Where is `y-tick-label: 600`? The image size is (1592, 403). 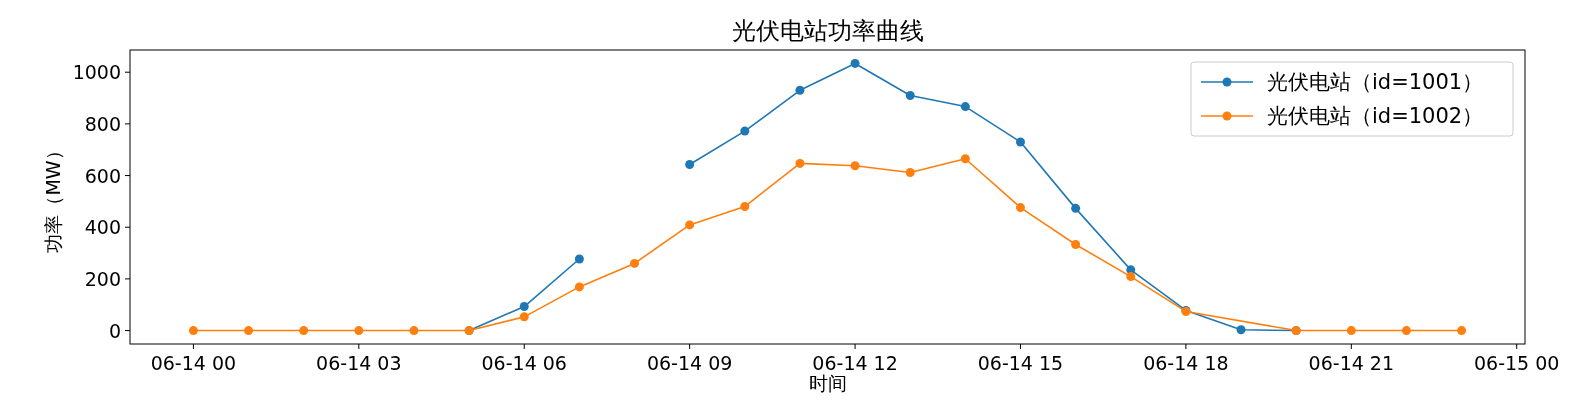
y-tick-label: 600 is located at coordinates (102, 175).